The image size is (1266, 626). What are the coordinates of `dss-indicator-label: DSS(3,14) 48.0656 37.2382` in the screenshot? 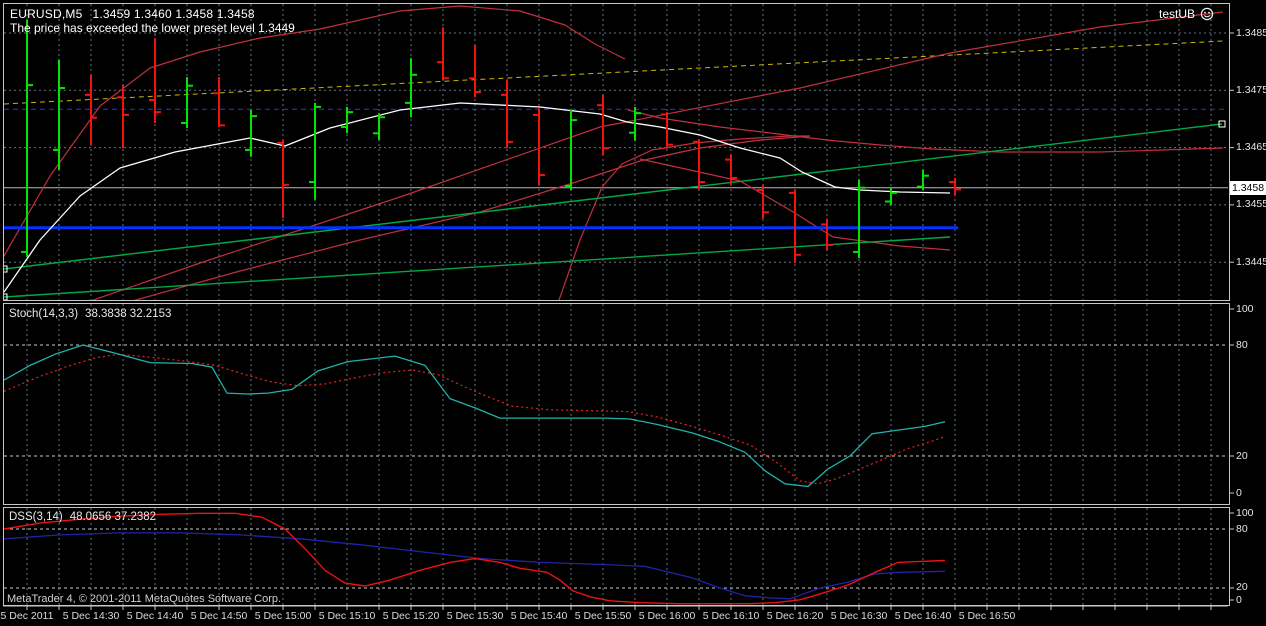 It's located at (82, 517).